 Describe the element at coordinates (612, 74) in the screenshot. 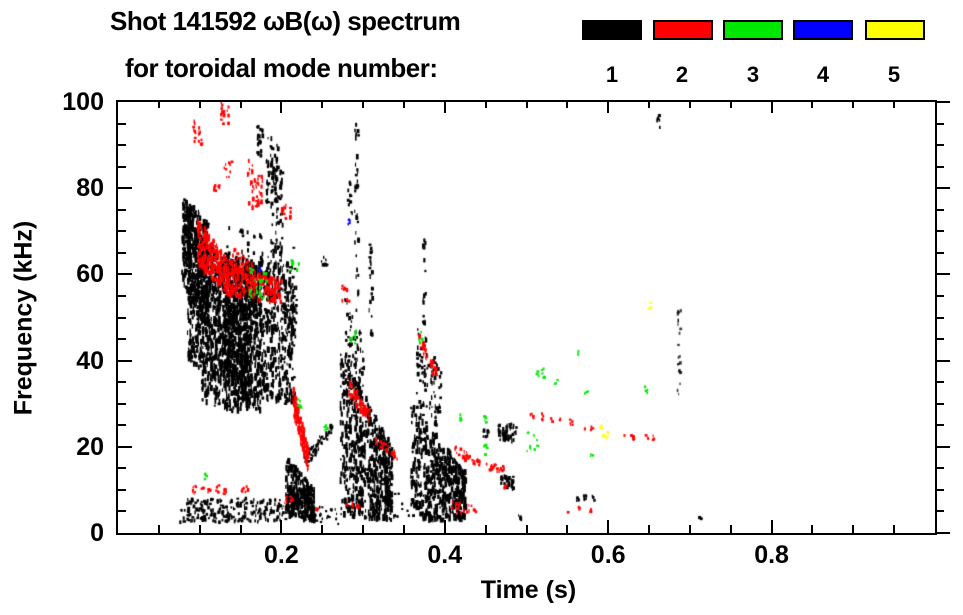

I see `legend-mode-number-1: 1` at that location.